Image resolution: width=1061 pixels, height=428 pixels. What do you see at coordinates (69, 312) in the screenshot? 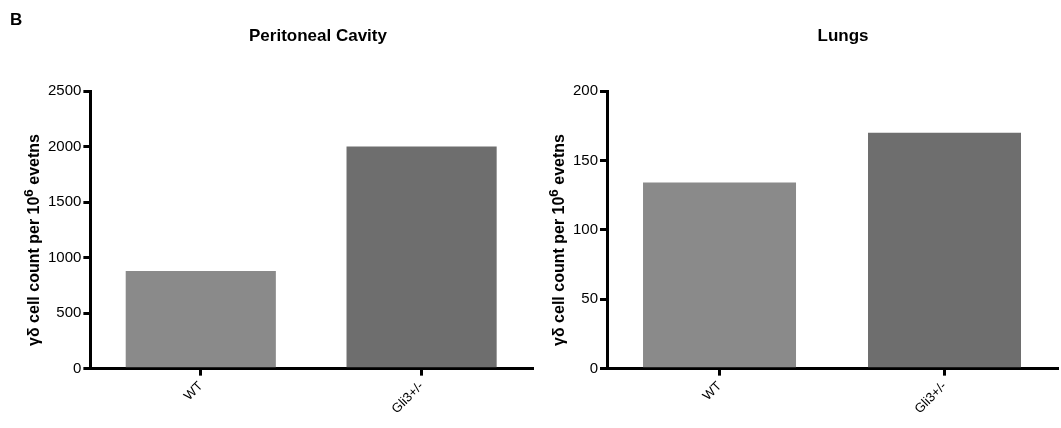
I see `y-tick-label: 500` at bounding box center [69, 312].